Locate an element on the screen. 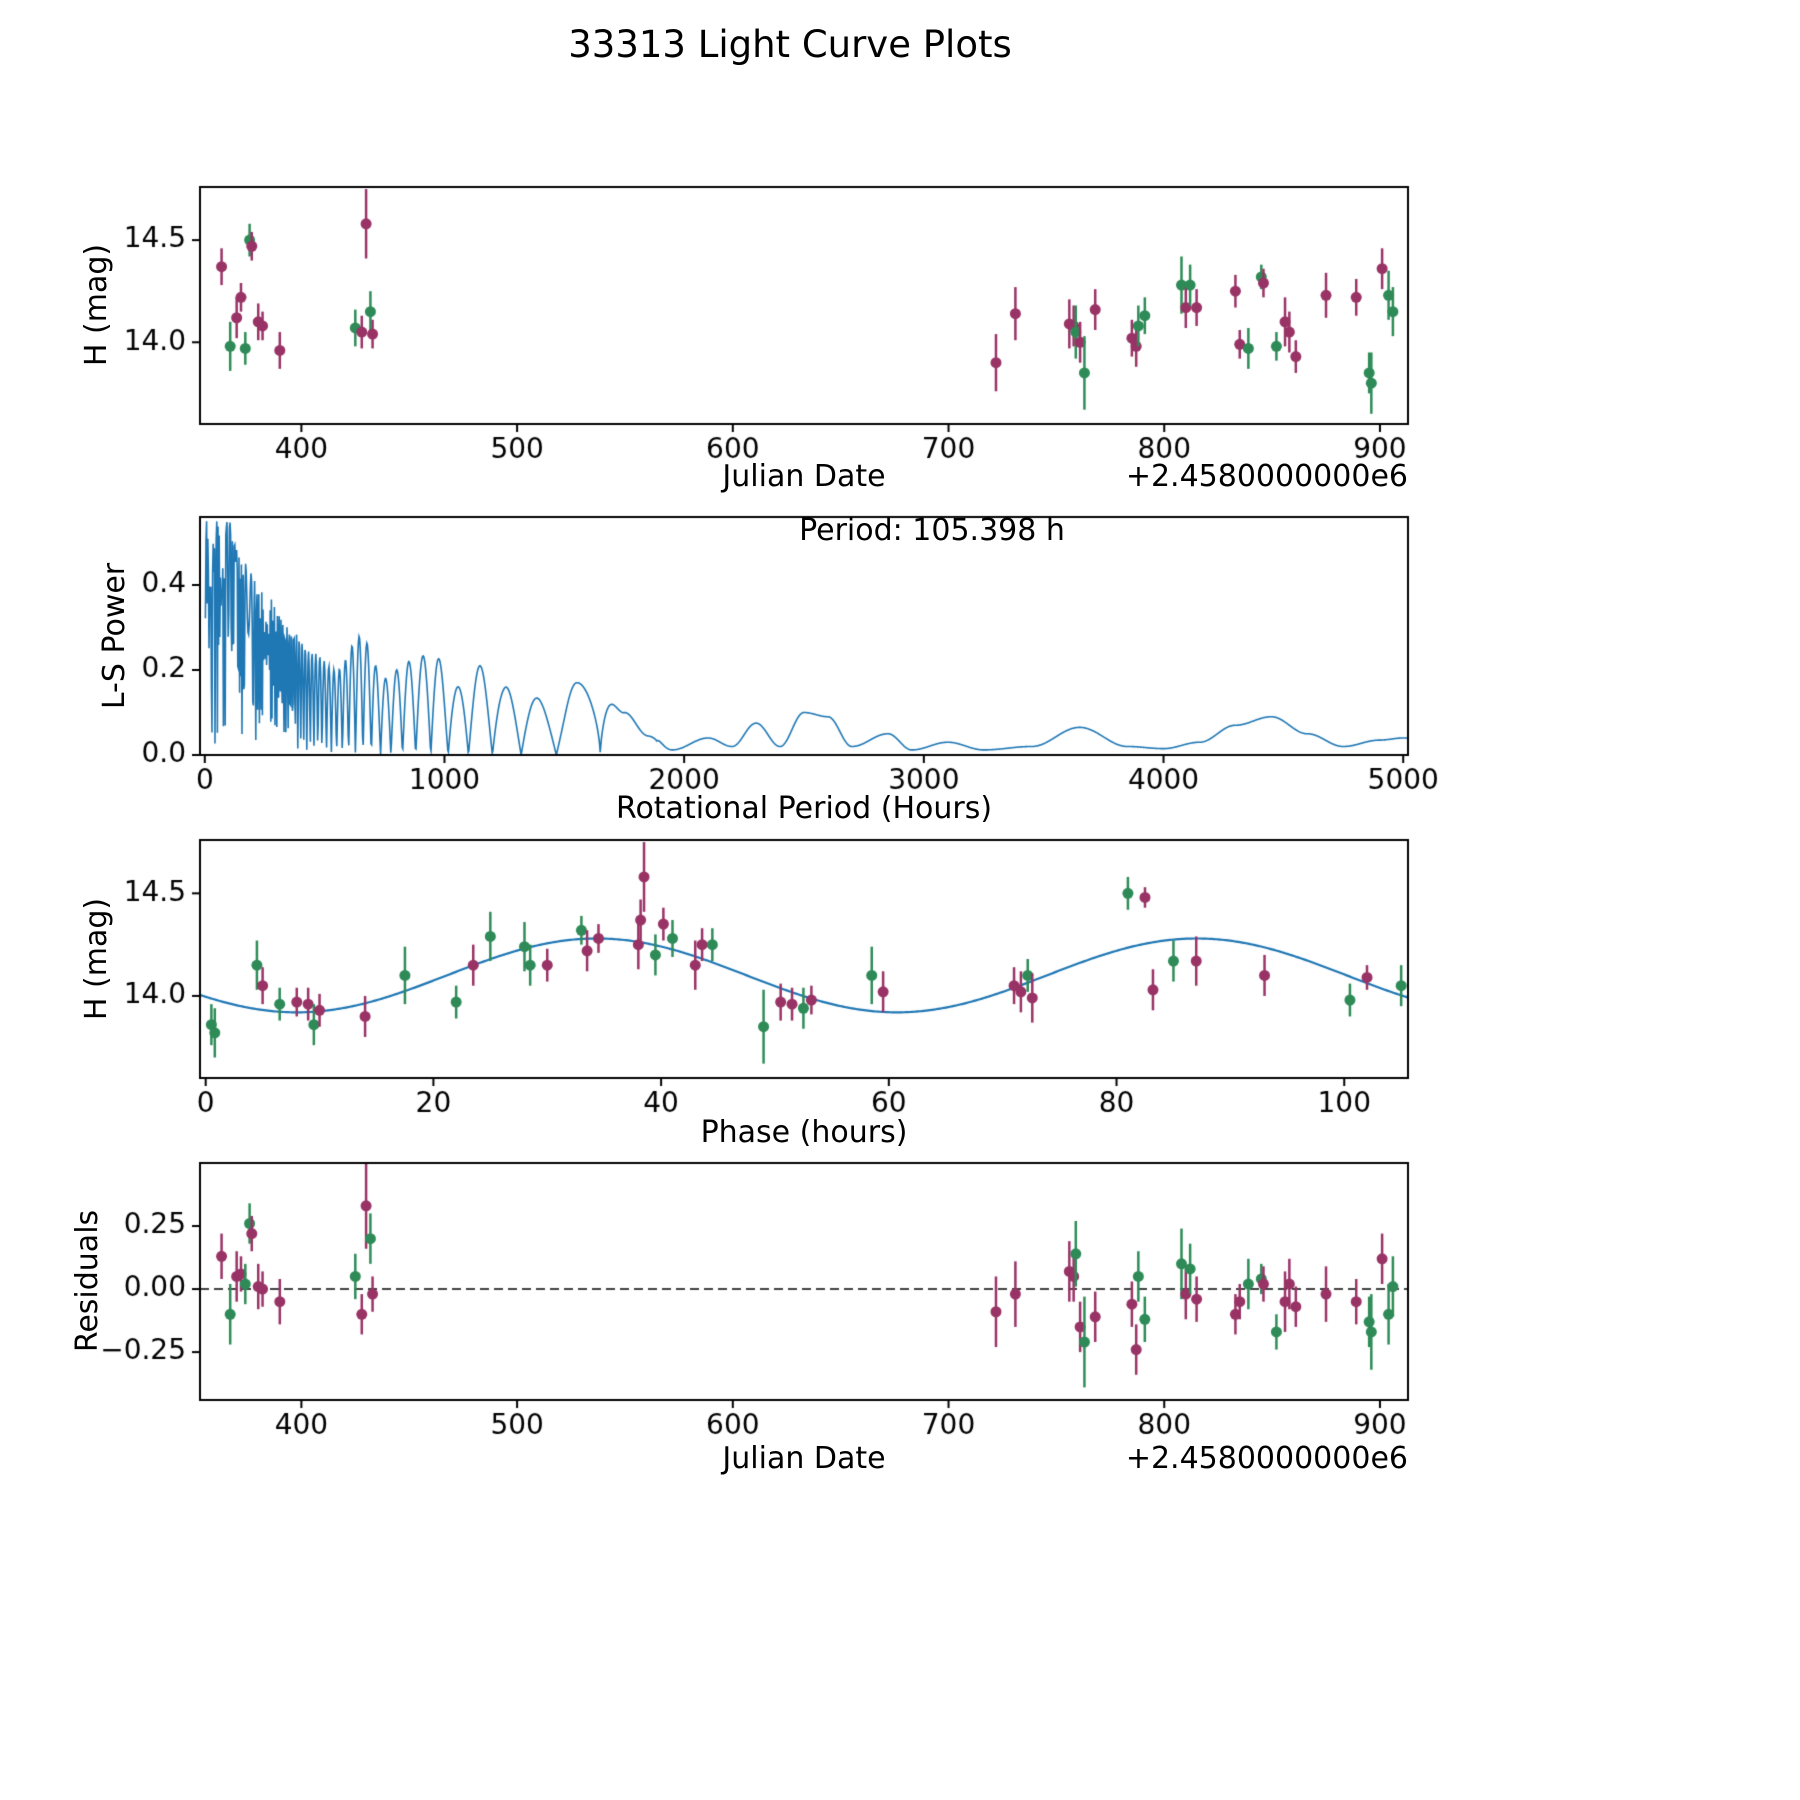 The height and width of the screenshot is (1800, 1800). period-annotation: Period: 105.398 h is located at coordinates (932, 530).